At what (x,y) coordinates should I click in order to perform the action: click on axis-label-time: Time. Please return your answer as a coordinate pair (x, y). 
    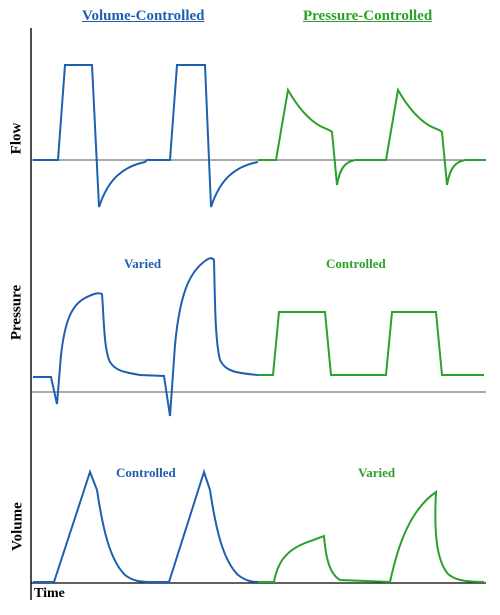
    Looking at the image, I should click on (49, 593).